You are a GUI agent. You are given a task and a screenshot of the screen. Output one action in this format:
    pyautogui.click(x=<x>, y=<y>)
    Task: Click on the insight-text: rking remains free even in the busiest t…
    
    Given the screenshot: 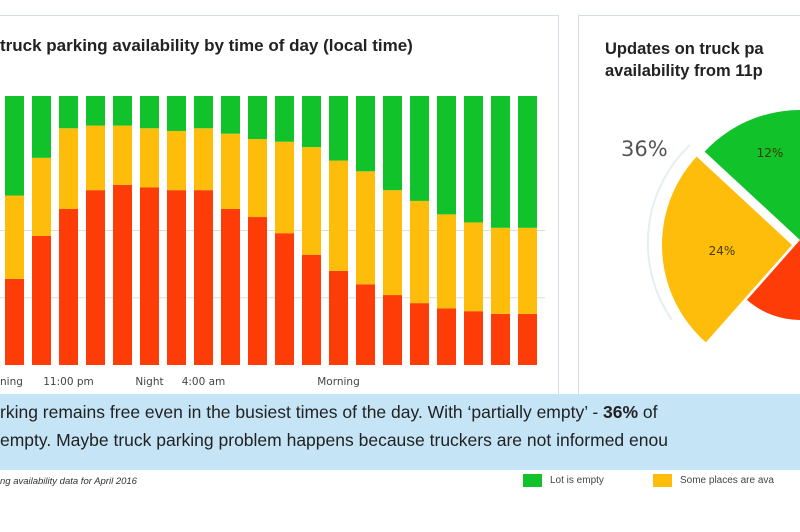 What is the action you would take?
    pyautogui.click(x=302, y=412)
    